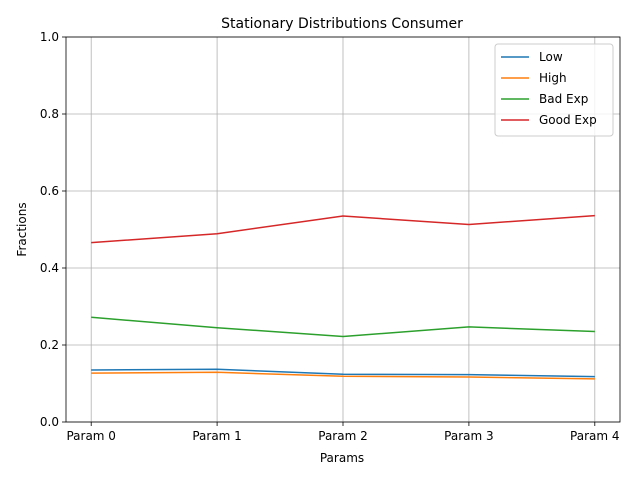  What do you see at coordinates (342, 458) in the screenshot?
I see `x-axis-label: Params` at bounding box center [342, 458].